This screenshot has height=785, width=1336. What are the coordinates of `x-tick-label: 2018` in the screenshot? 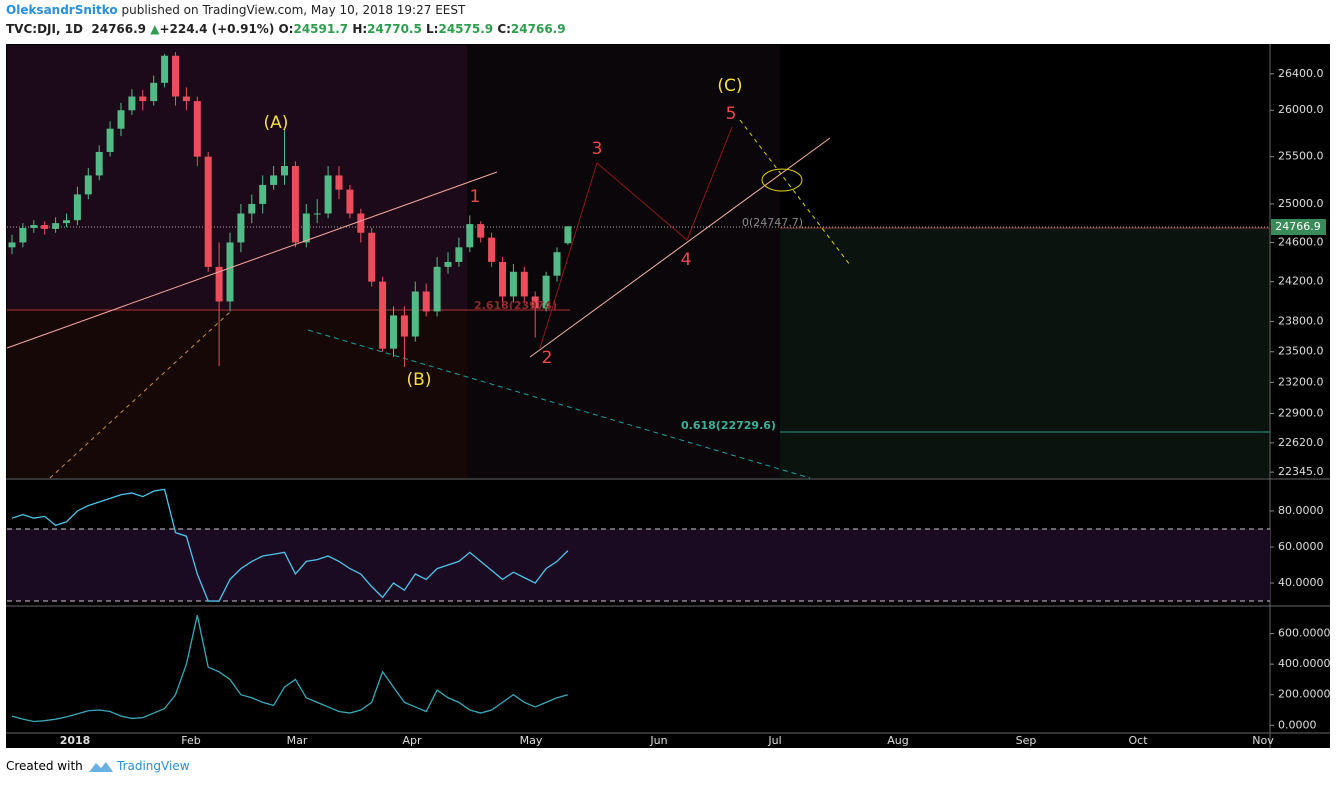 It's located at (75, 740).